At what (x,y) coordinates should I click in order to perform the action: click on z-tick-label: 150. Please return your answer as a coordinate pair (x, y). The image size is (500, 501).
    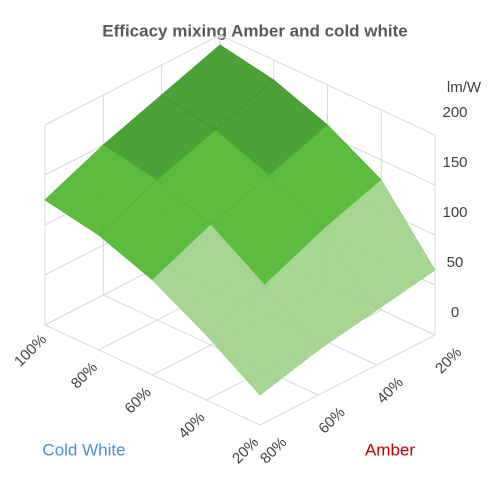
    Looking at the image, I should click on (454, 162).